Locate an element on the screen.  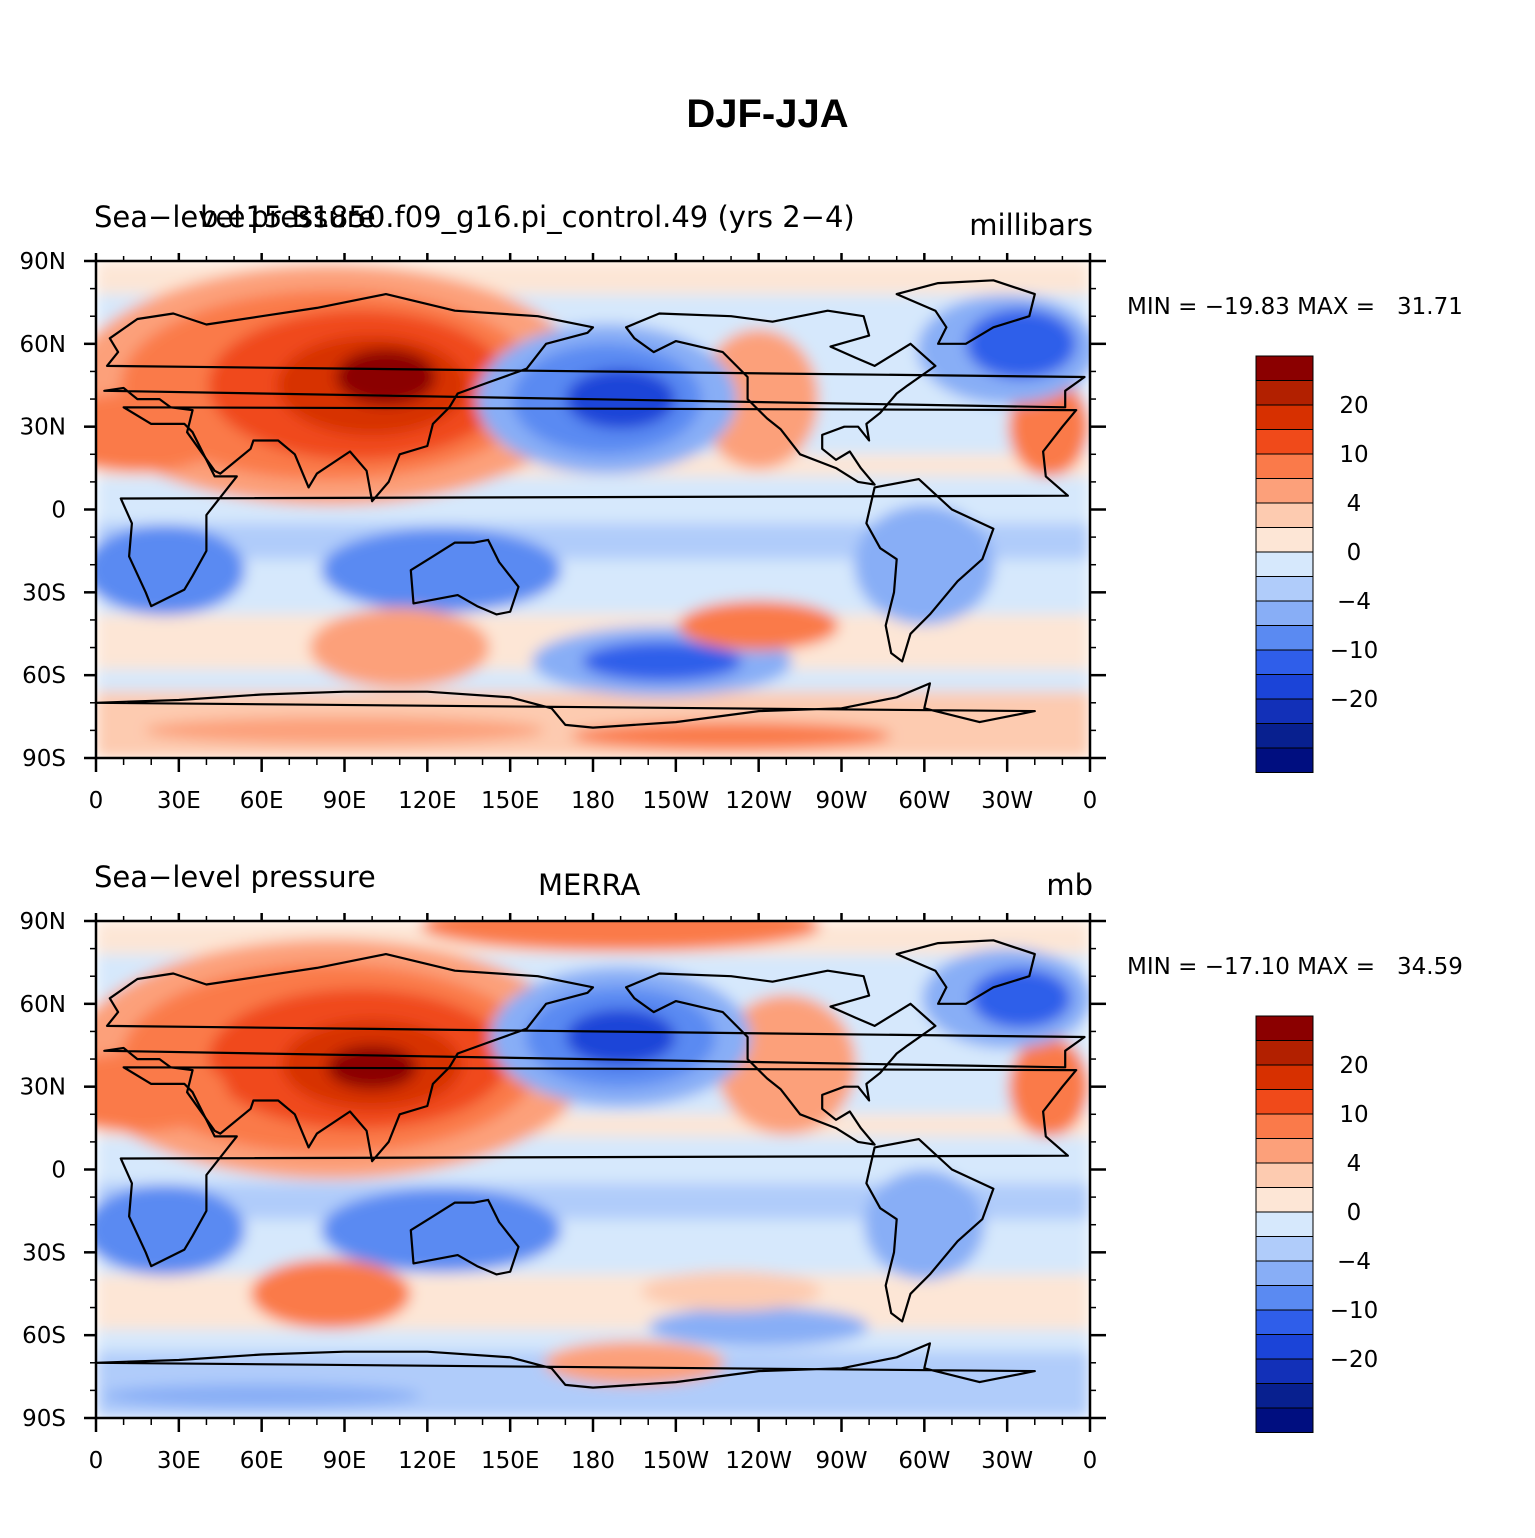
lat-tick-label: 0 is located at coordinates (58, 1171).